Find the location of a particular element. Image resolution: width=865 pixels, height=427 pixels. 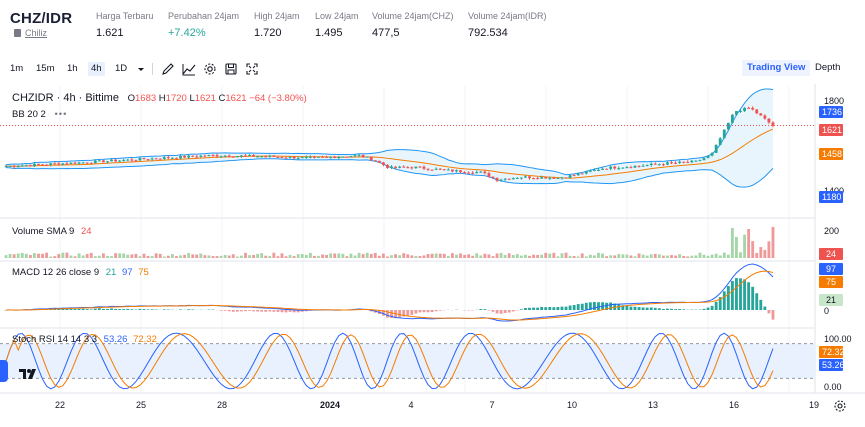

interval-1h: 1h is located at coordinates (72, 68).